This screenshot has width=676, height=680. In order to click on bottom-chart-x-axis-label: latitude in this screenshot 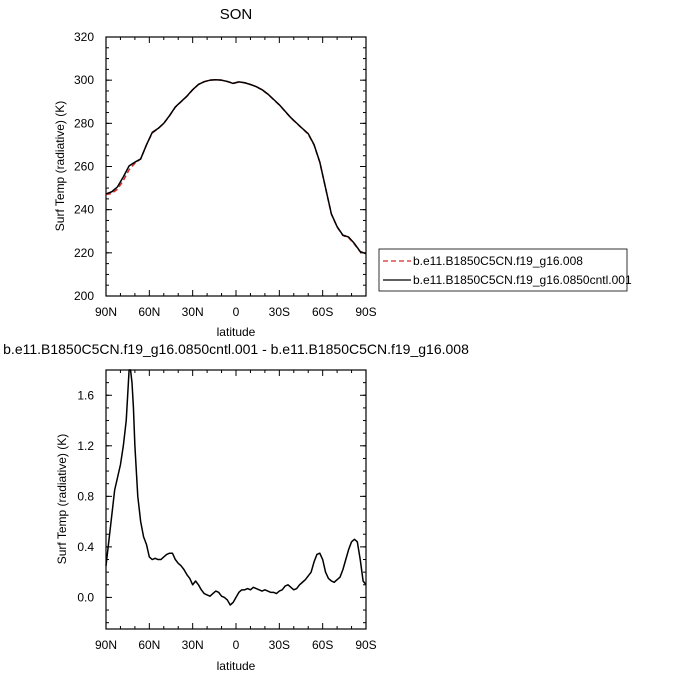, I will do `click(236, 666)`.